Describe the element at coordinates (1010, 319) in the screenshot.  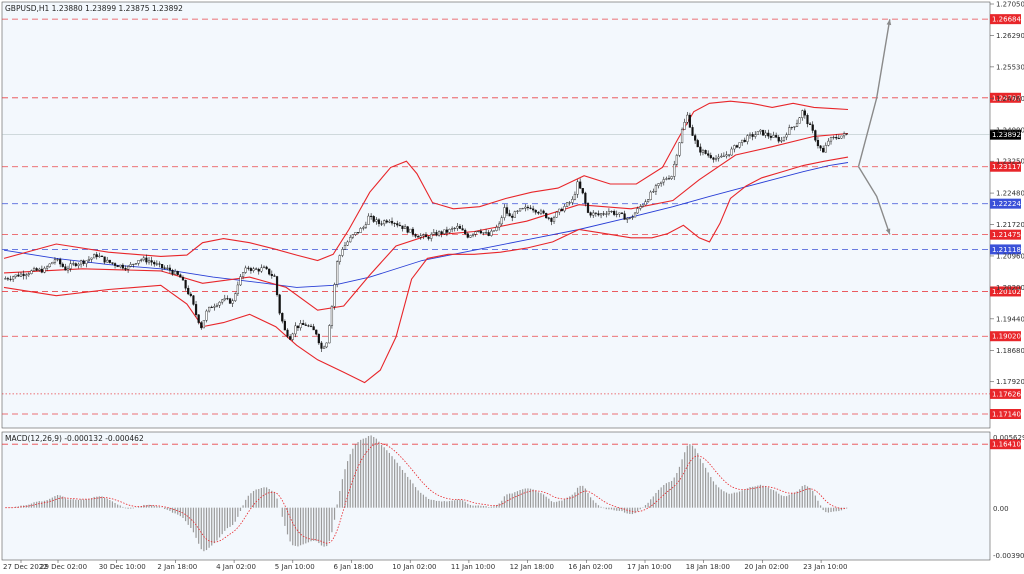
I see `price-tick-label: 1.19440` at that location.